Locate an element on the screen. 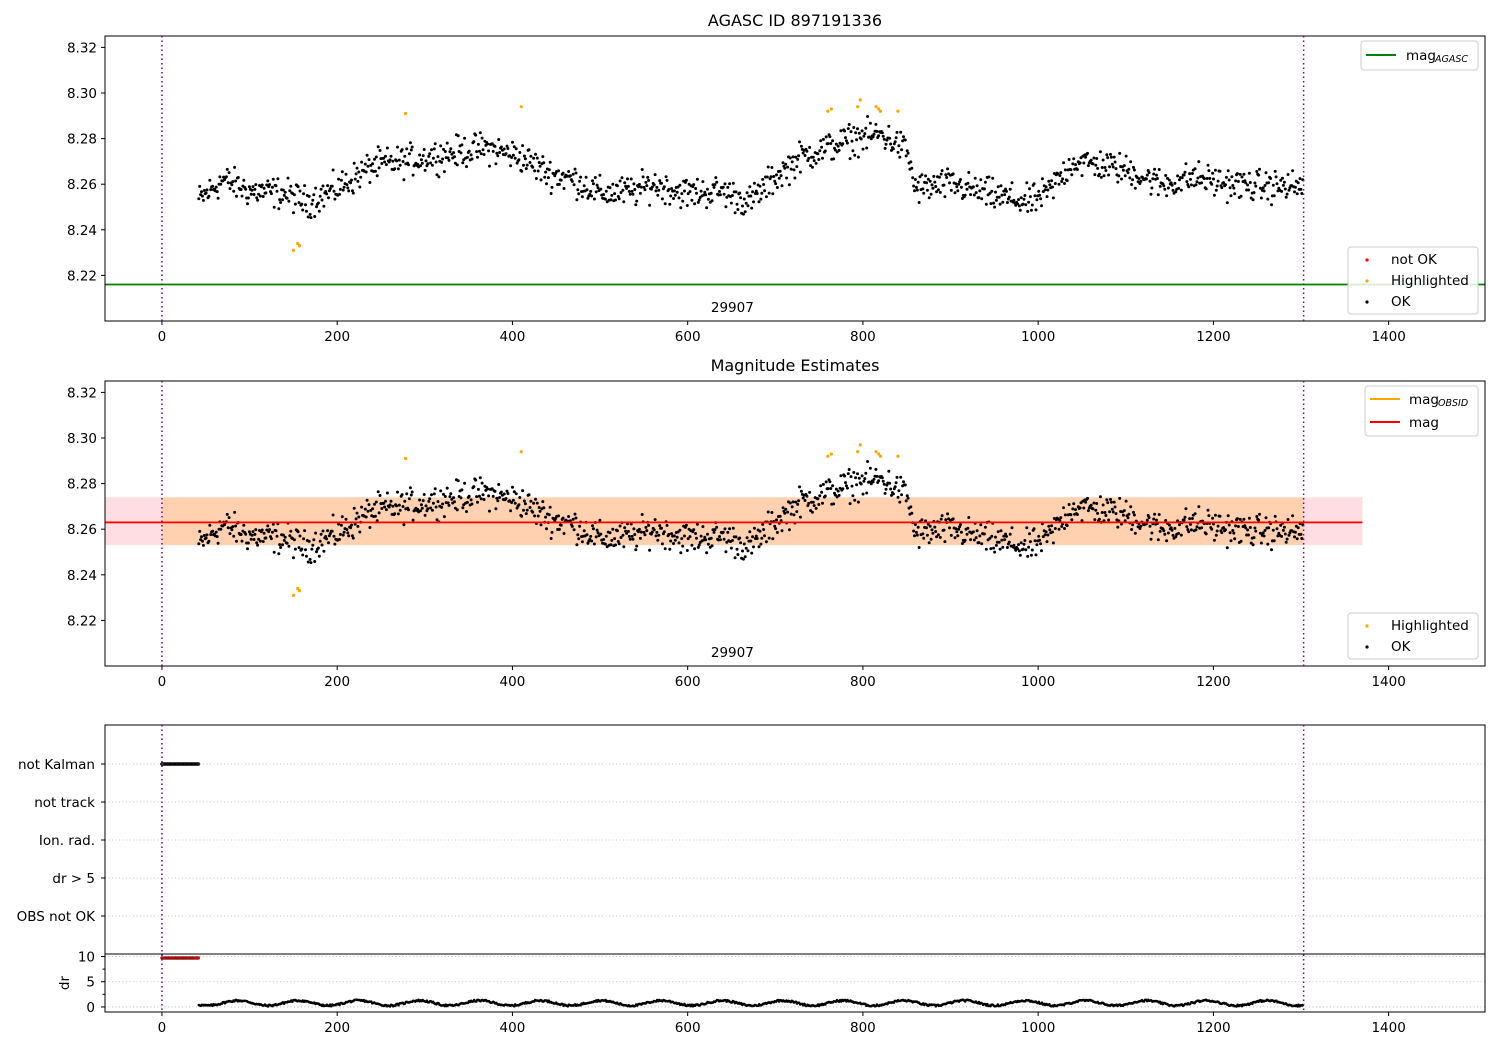 The image size is (1500, 1050). legend-label: mag is located at coordinates (1424, 400).